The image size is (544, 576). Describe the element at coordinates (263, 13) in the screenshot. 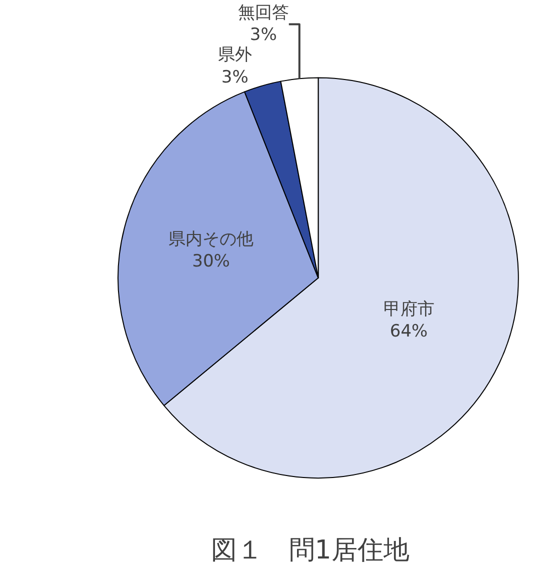

I see `slice-label: 無回答` at that location.